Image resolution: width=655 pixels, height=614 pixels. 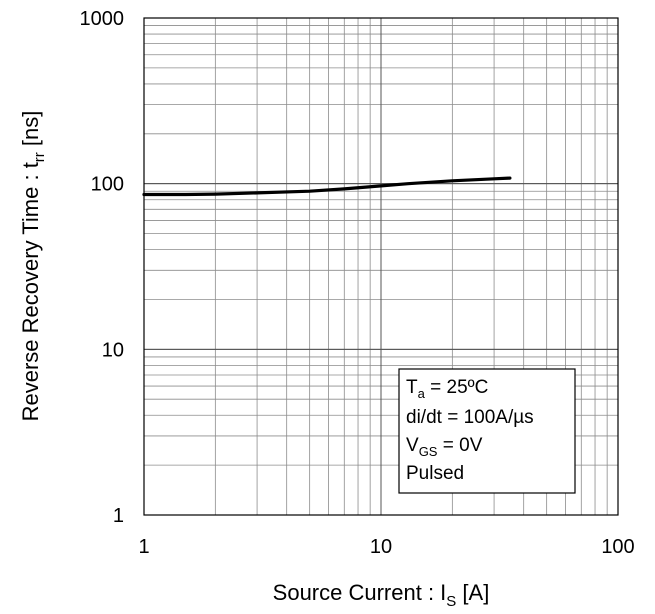 What do you see at coordinates (617, 547) in the screenshot?
I see `x-tick-label: 100` at bounding box center [617, 547].